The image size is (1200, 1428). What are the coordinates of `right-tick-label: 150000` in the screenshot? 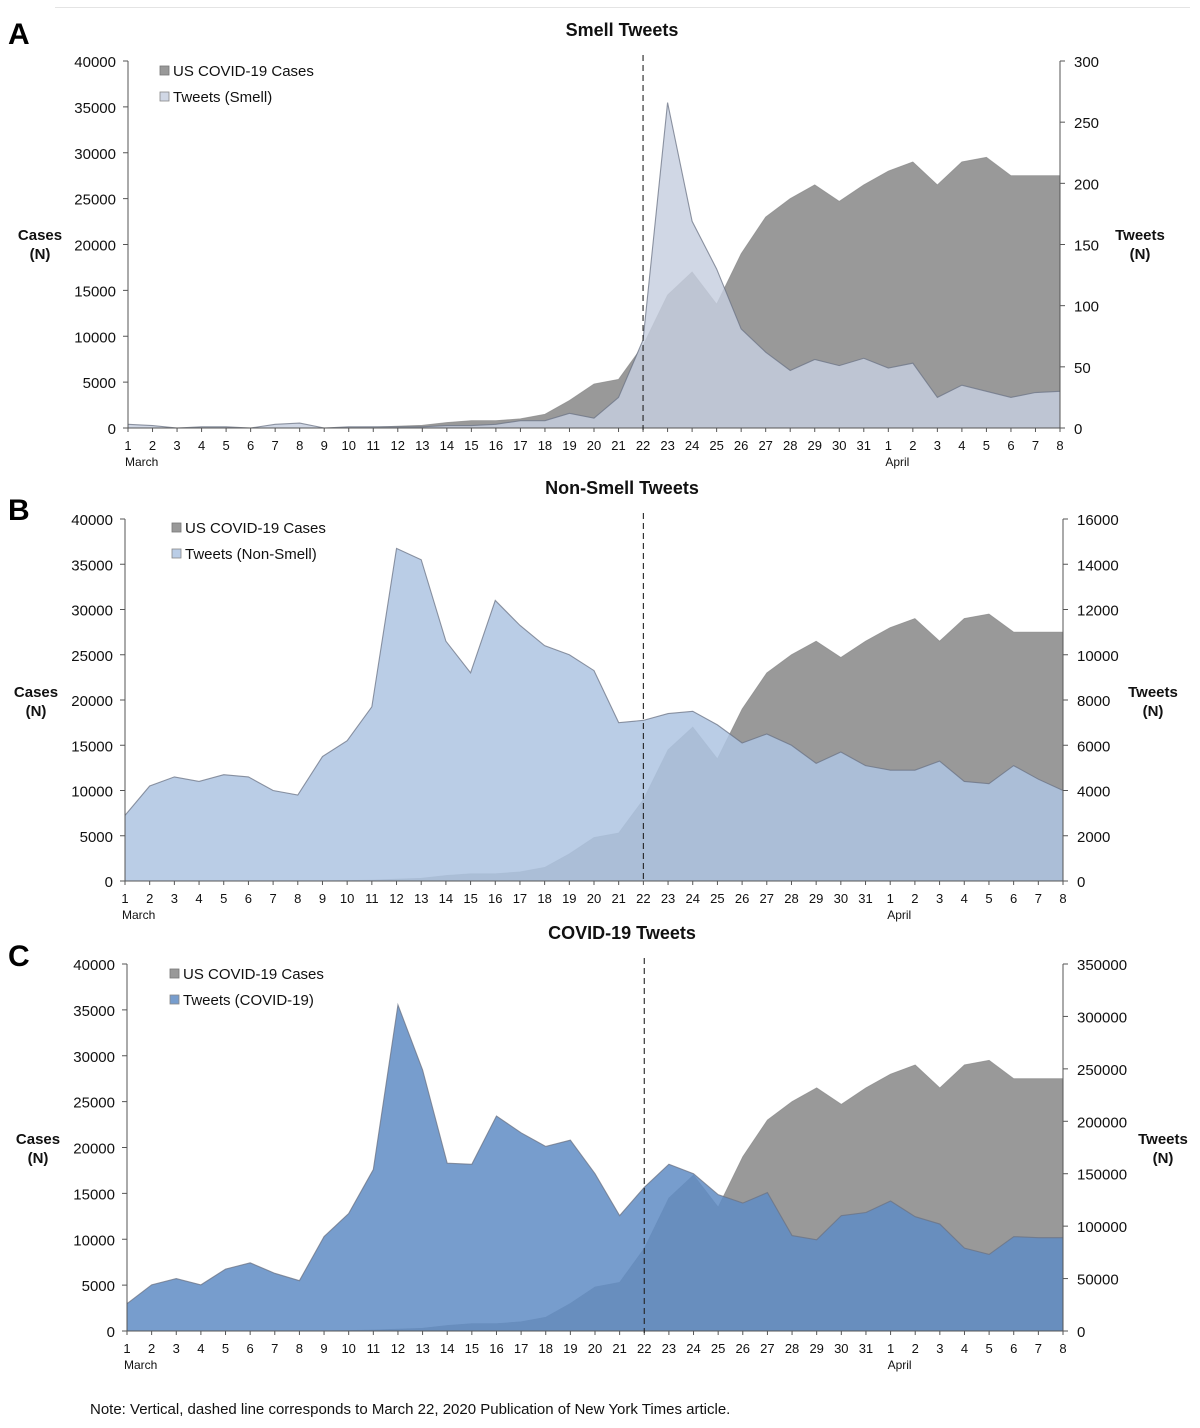 It's located at (1102, 1175).